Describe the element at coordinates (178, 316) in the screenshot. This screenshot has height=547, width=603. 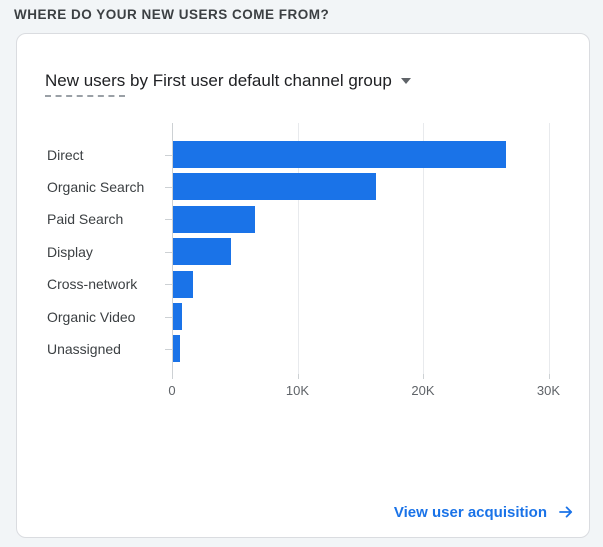
I see `bar-organic-video` at that location.